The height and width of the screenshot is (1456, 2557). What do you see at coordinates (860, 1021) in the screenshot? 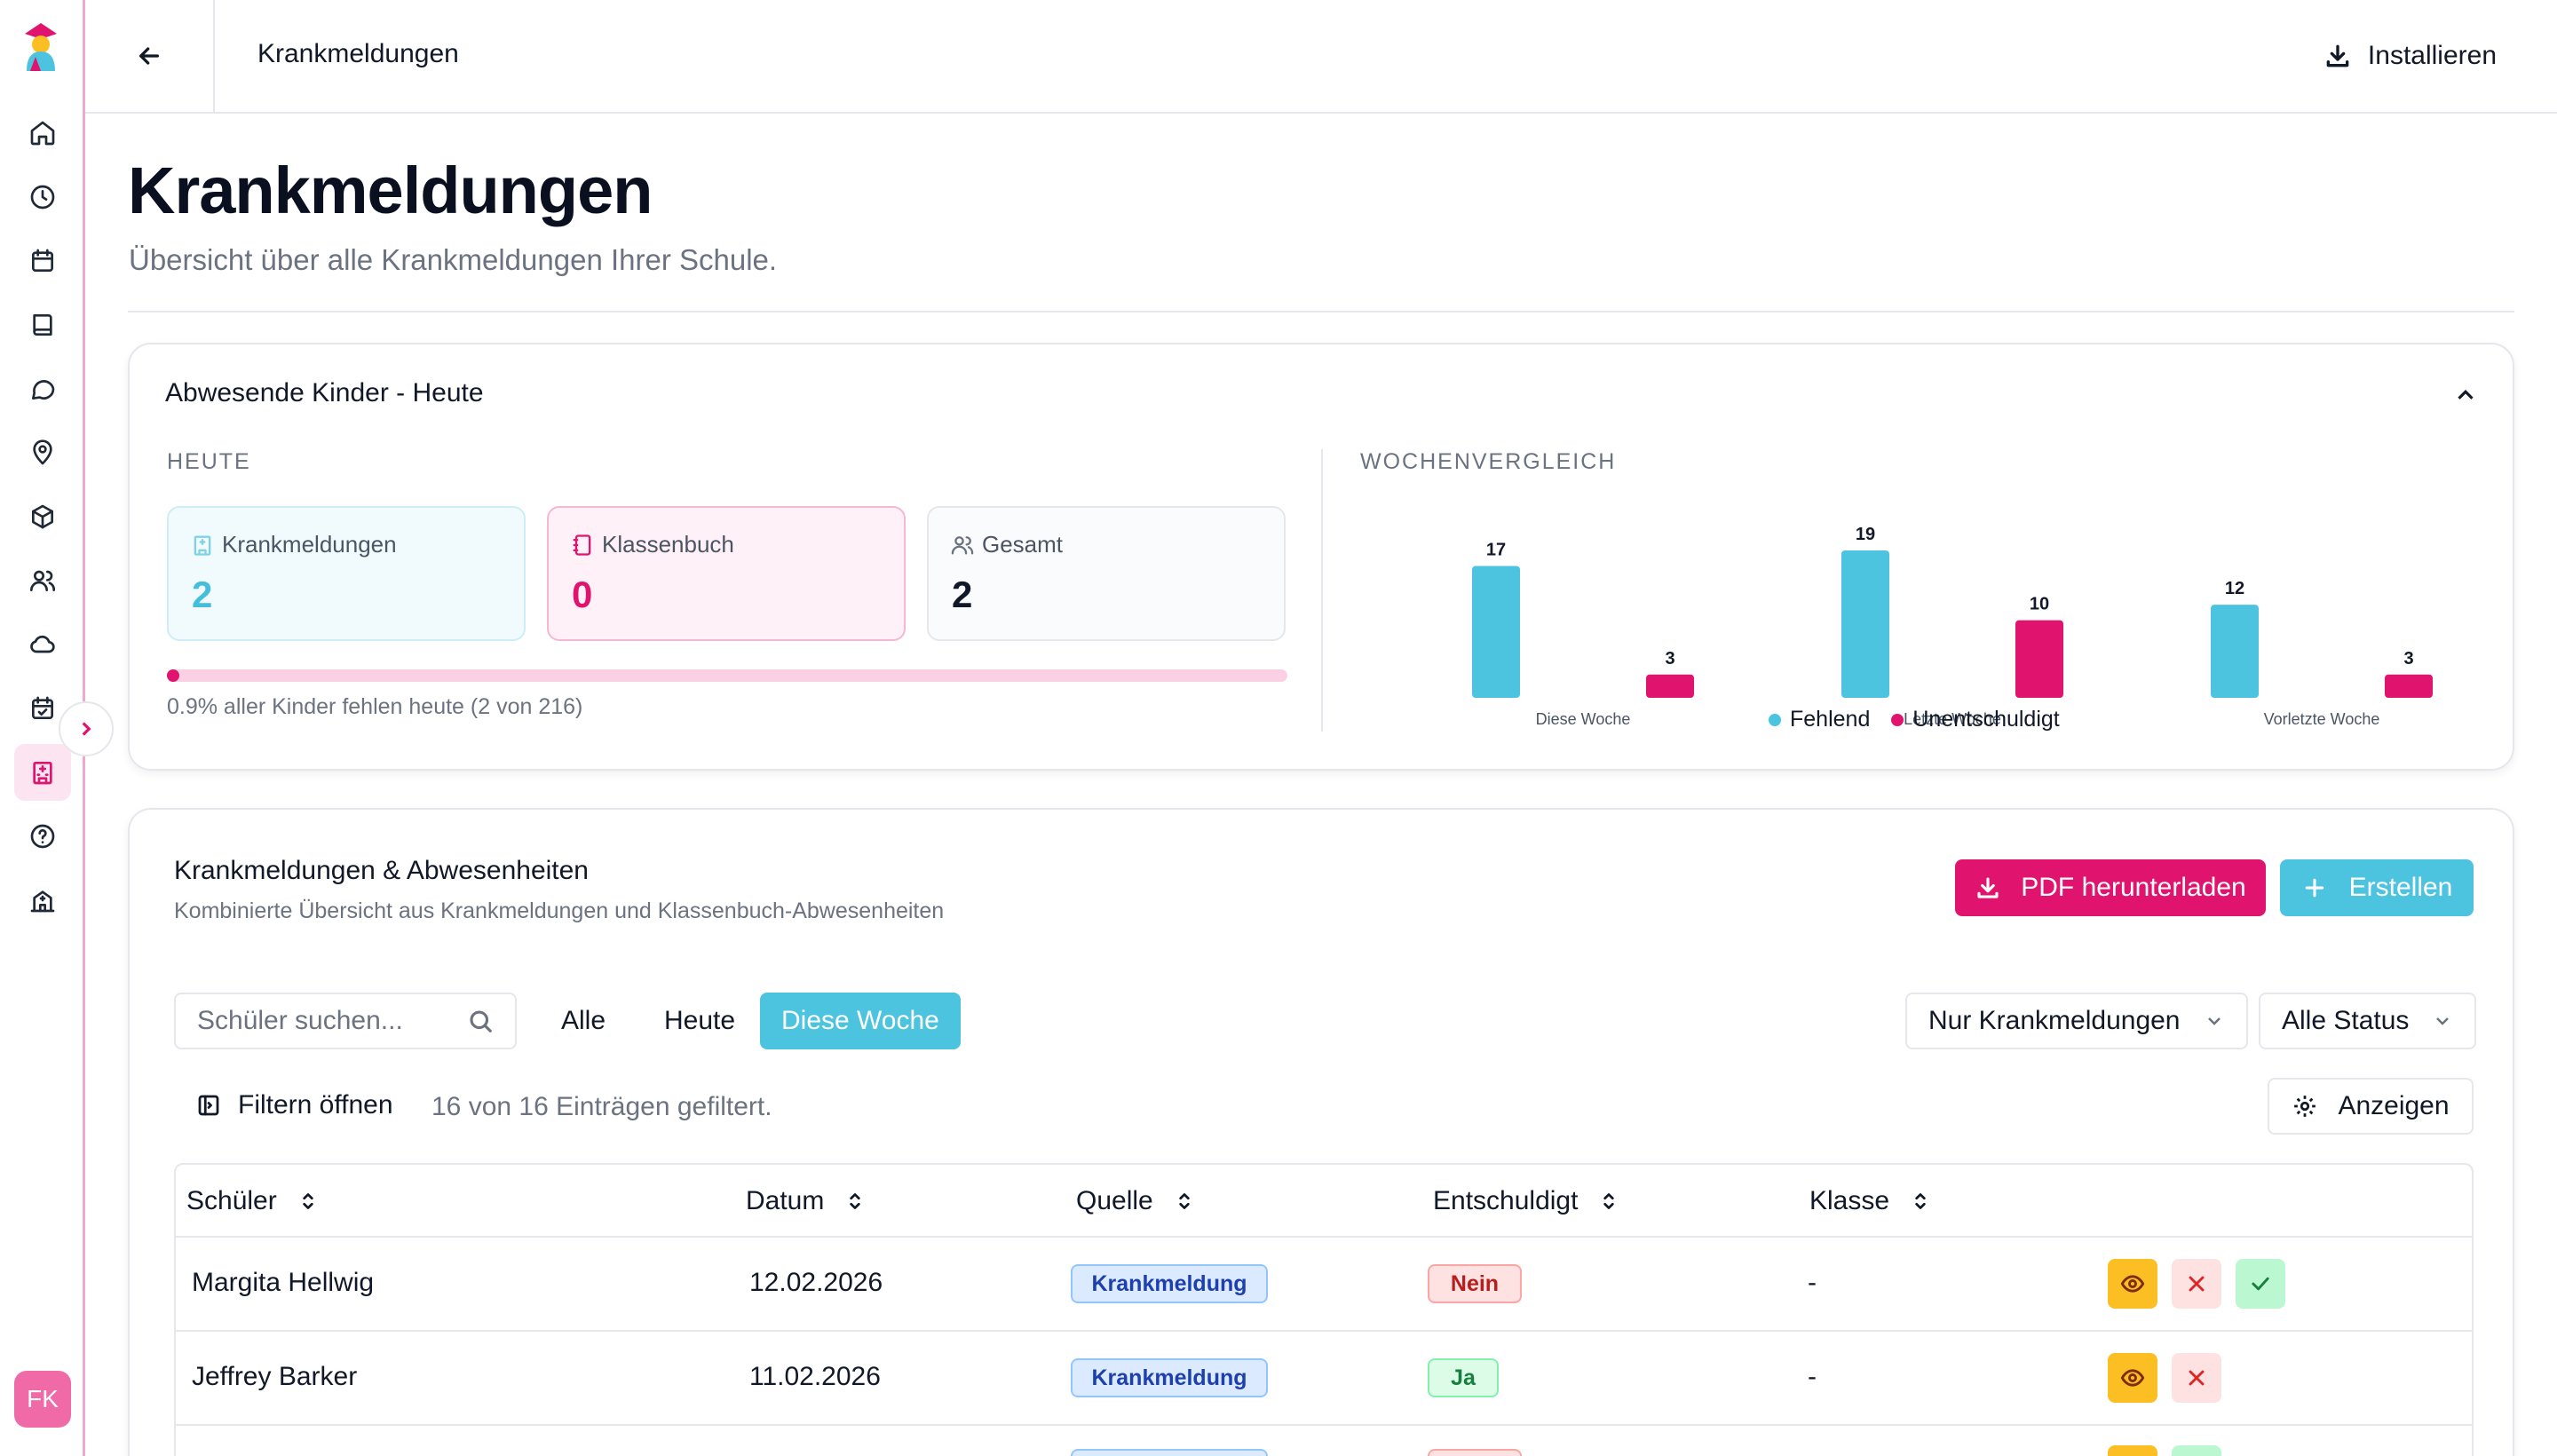
I see `filter-tab-this-week: Diese Woche` at bounding box center [860, 1021].